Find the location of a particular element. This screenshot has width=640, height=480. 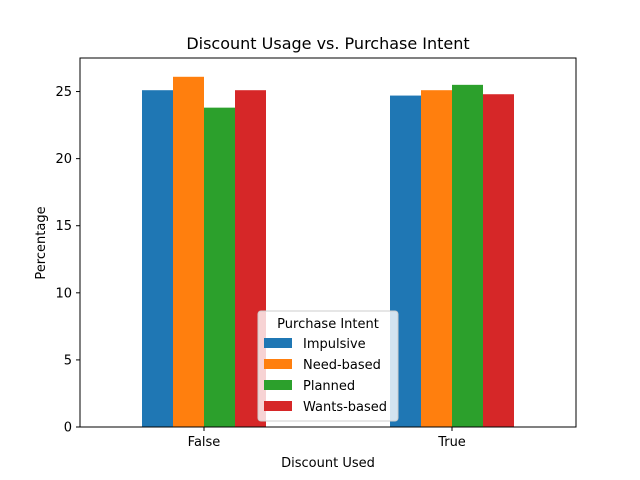

legend-label-planned: Planned is located at coordinates (329, 386).